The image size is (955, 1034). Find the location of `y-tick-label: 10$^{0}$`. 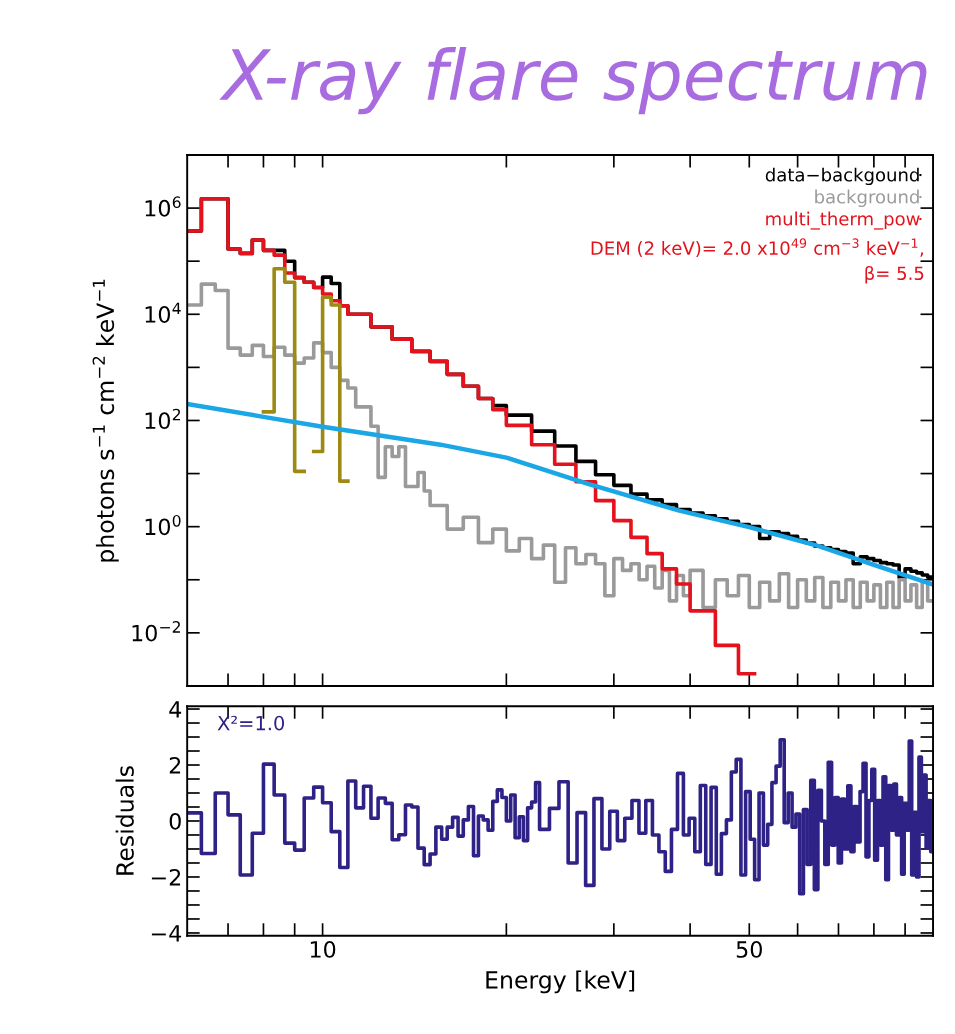

y-tick-label: 10$^{0}$ is located at coordinates (163, 525).